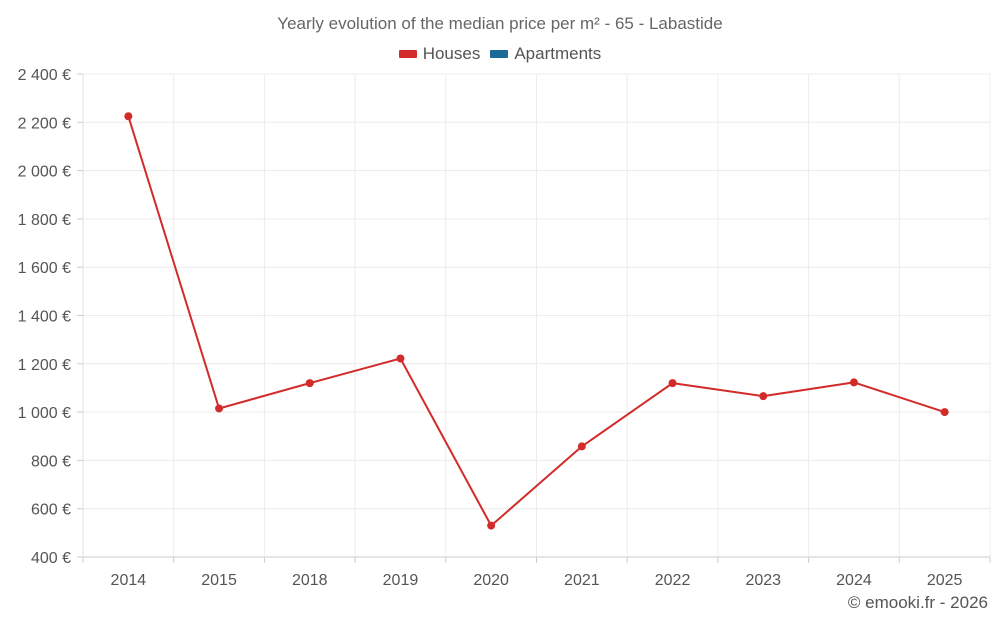  Describe the element at coordinates (44, 365) in the screenshot. I see `y-tick-label: 1 200 €` at that location.